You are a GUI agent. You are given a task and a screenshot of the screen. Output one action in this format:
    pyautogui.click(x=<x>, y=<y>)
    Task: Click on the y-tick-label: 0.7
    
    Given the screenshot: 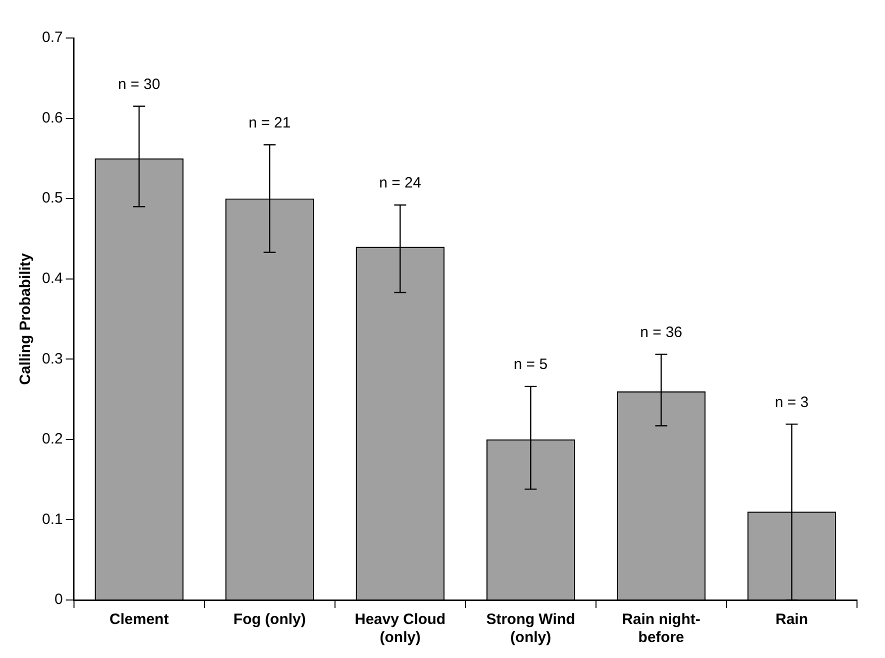 What is the action you would take?
    pyautogui.click(x=52, y=37)
    